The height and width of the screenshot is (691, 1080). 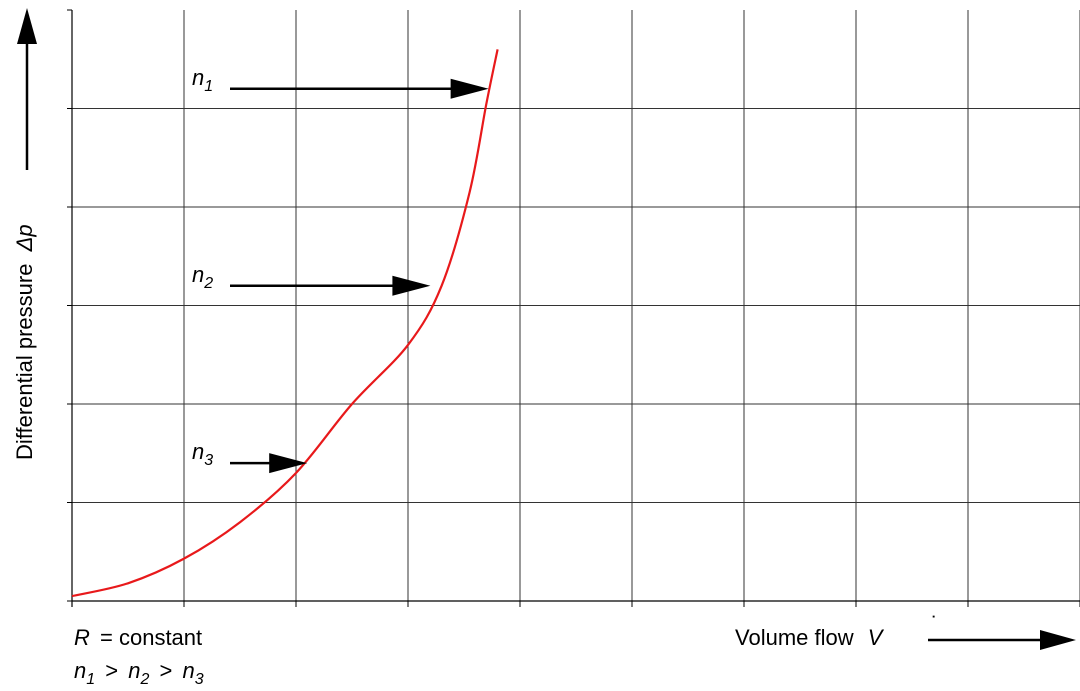 What do you see at coordinates (134, 670) in the screenshot?
I see `order-n2-name: n` at bounding box center [134, 670].